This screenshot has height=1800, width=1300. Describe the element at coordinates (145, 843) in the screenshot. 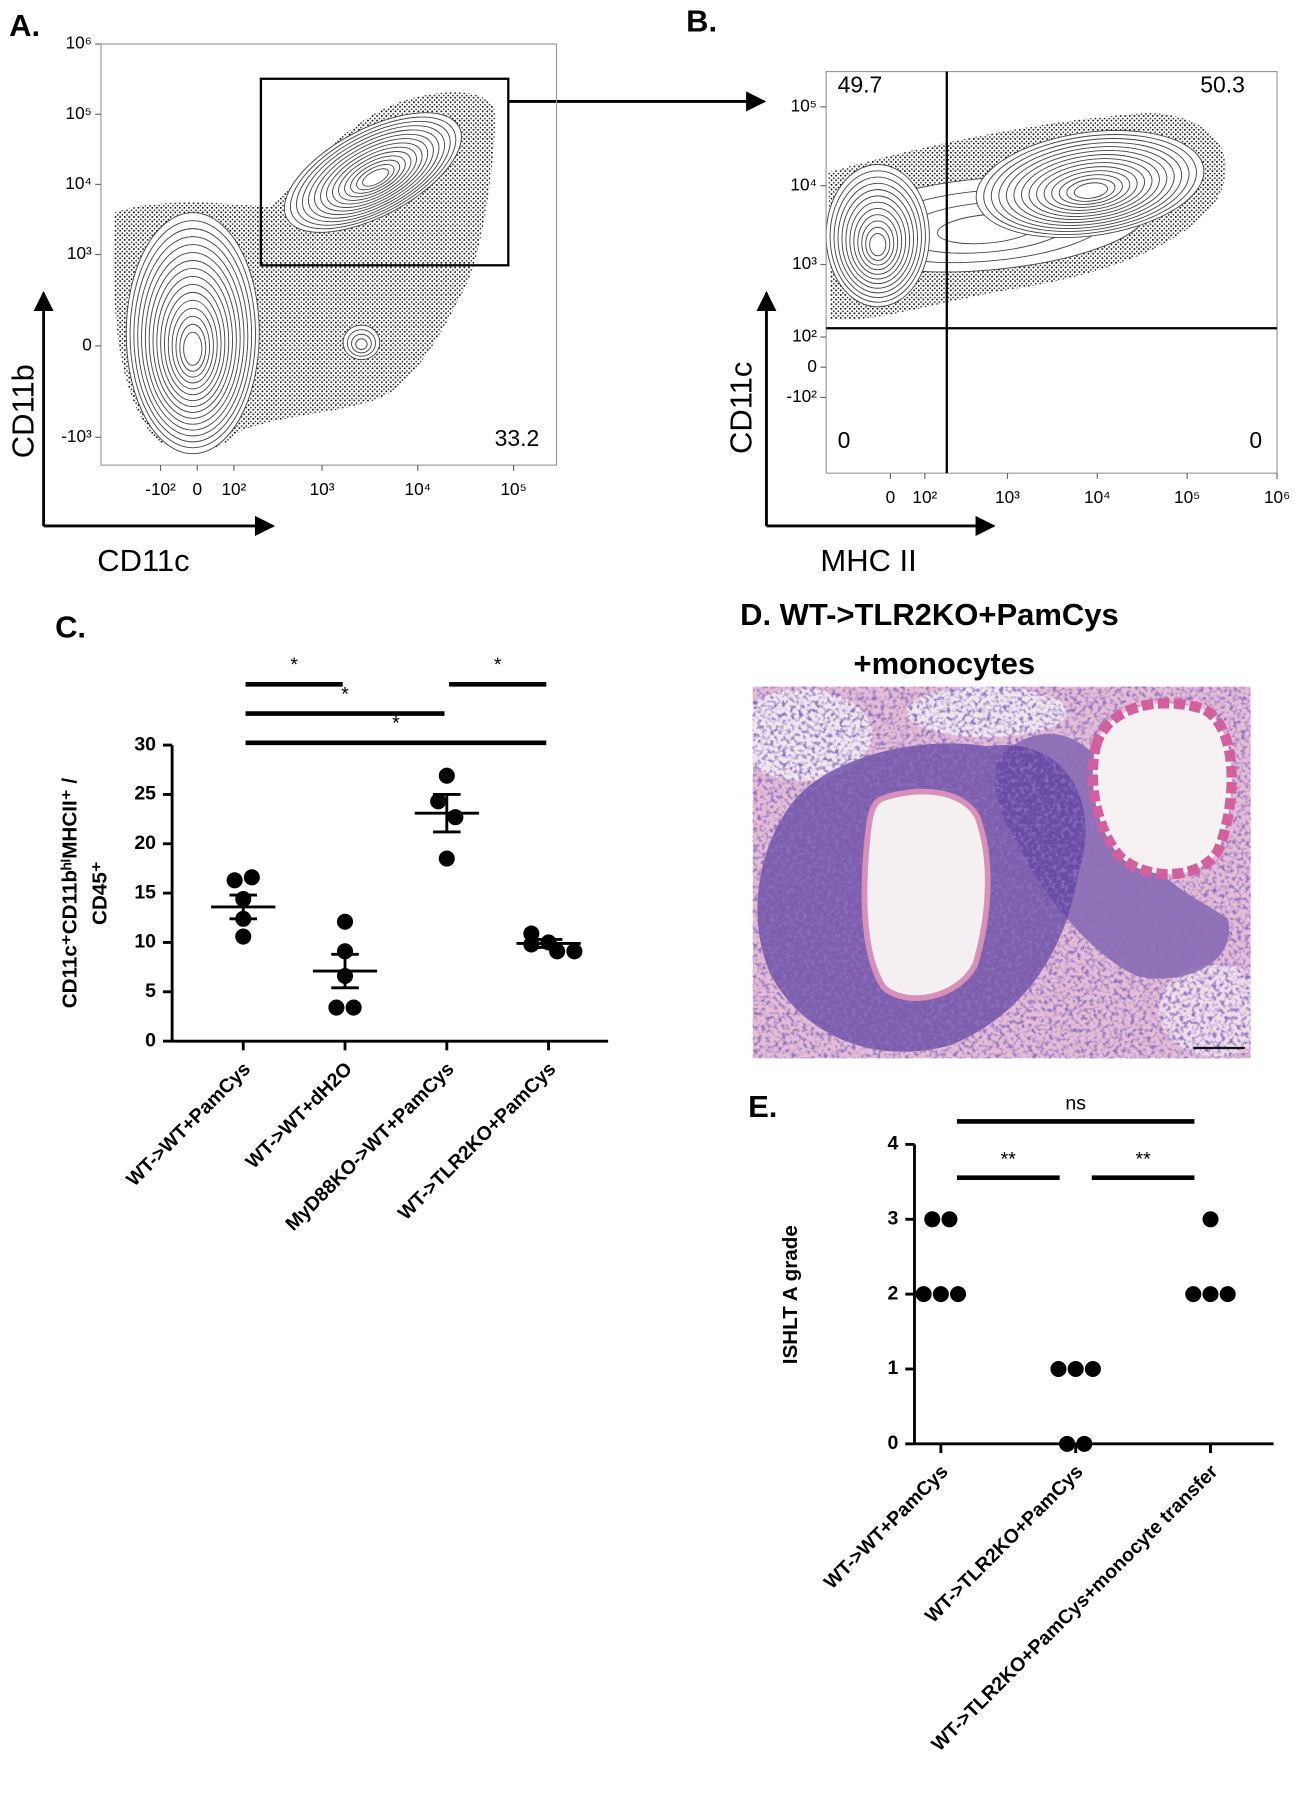

I see `y-tick-label: 20` at that location.